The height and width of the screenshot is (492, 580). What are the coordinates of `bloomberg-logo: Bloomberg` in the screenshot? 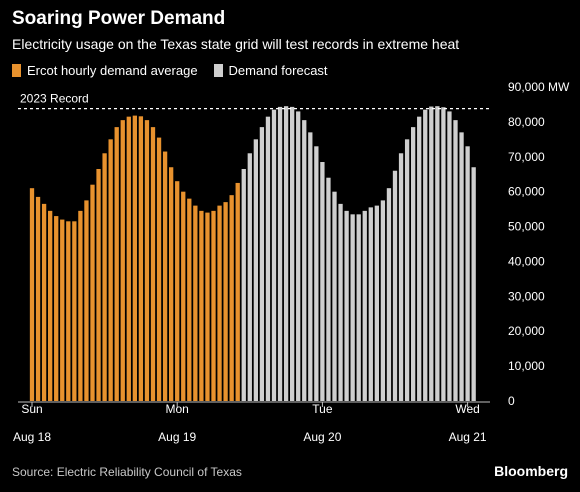 It's located at (531, 471).